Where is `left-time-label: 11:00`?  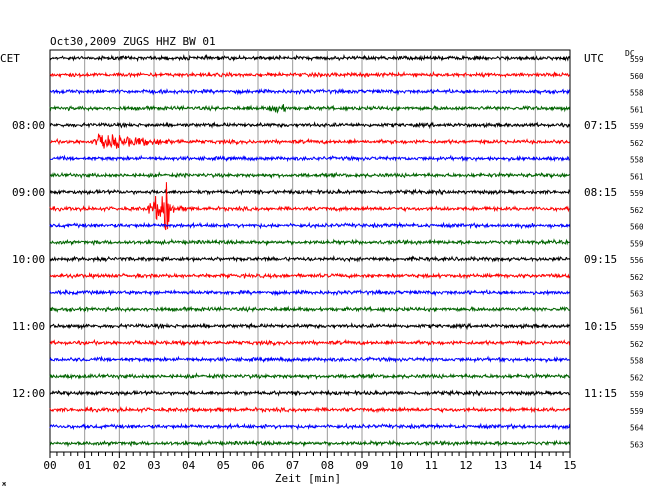
left-time-label: 11:00 is located at coordinates (28, 326).